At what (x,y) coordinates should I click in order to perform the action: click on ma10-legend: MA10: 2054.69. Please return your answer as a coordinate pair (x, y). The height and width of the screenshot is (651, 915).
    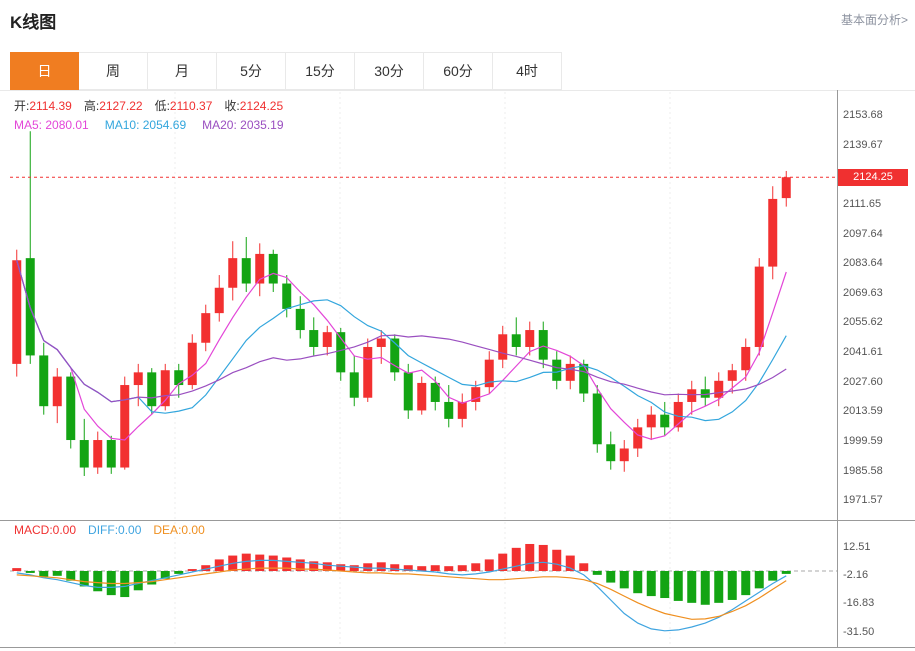
    Looking at the image, I should click on (145, 125).